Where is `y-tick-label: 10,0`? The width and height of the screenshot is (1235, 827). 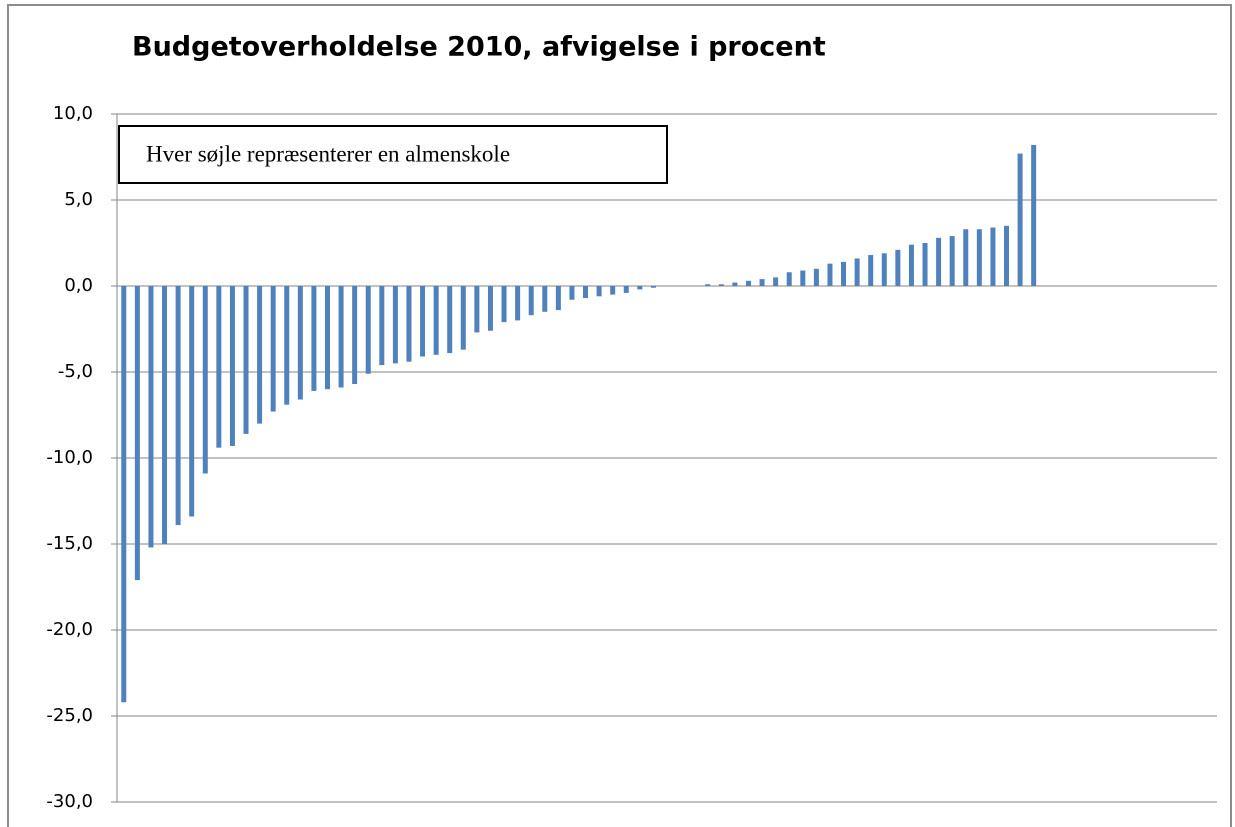
y-tick-label: 10,0 is located at coordinates (73, 113).